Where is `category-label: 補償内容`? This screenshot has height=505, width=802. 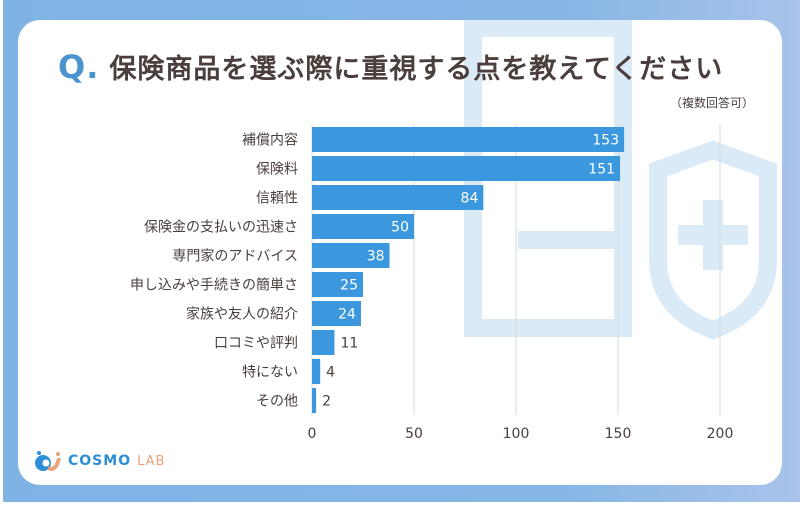 category-label: 補償内容 is located at coordinates (270, 140).